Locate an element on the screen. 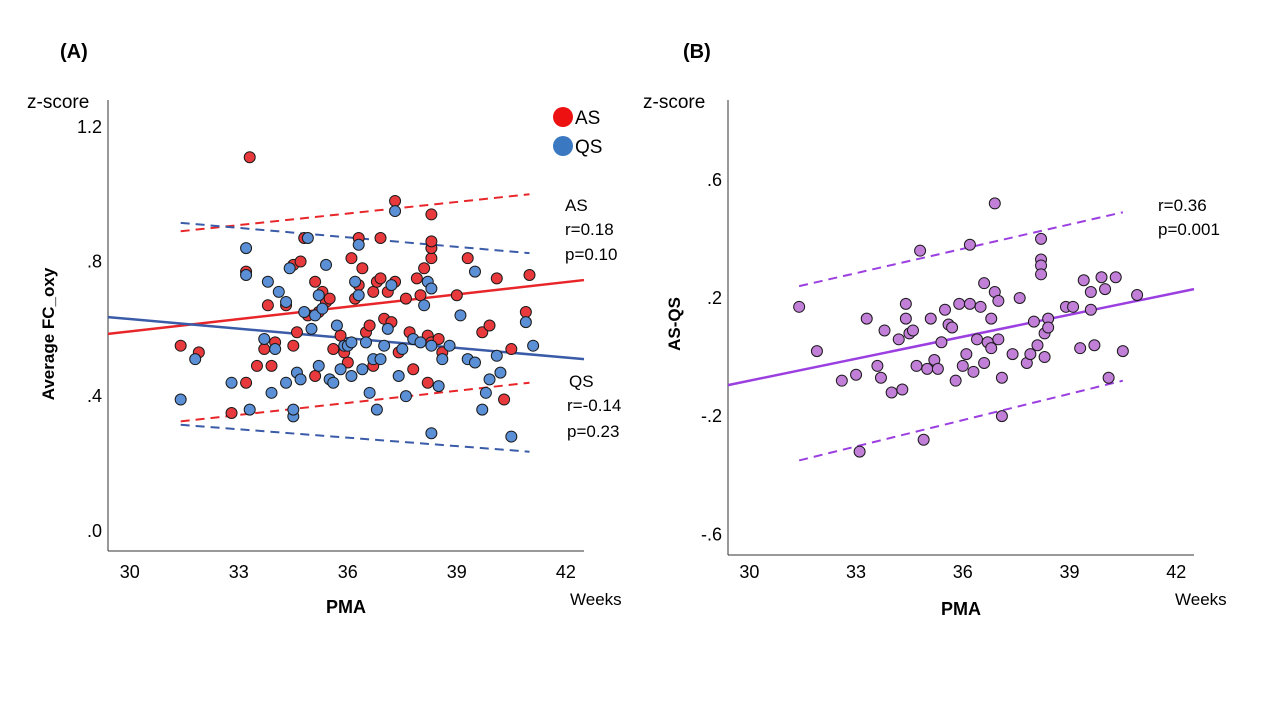 Image resolution: width=1280 pixels, height=720 pixels. panel-a-as-ci-line is located at coordinates (355, 213).